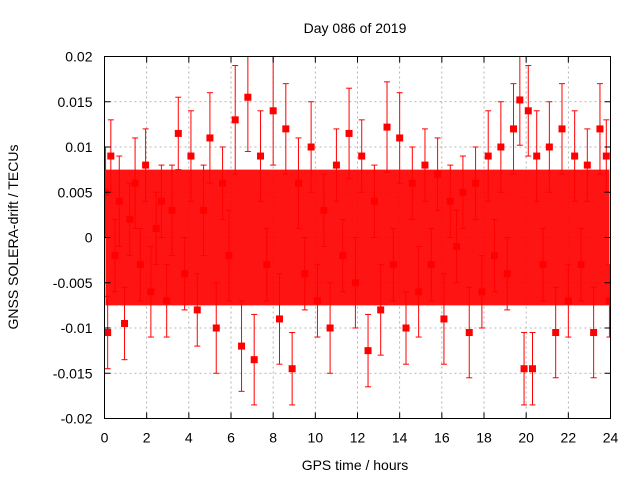  What do you see at coordinates (611, 438) in the screenshot?
I see `x-tick-label: 24` at bounding box center [611, 438].